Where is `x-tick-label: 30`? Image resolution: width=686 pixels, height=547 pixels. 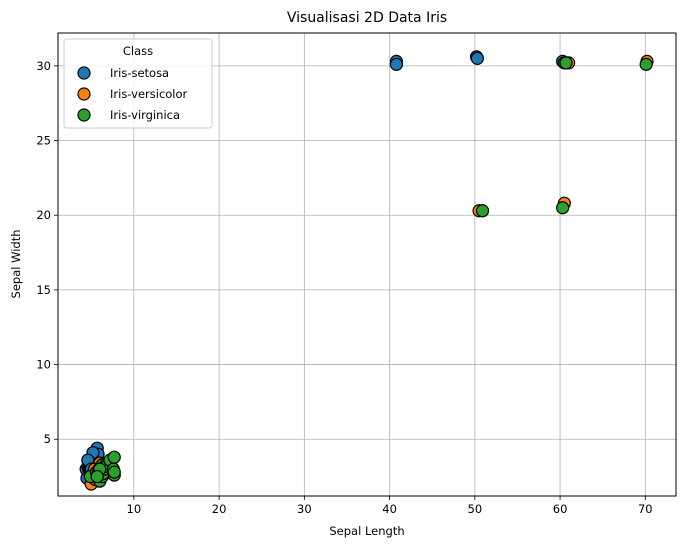 x-tick-label: 30 is located at coordinates (304, 509).